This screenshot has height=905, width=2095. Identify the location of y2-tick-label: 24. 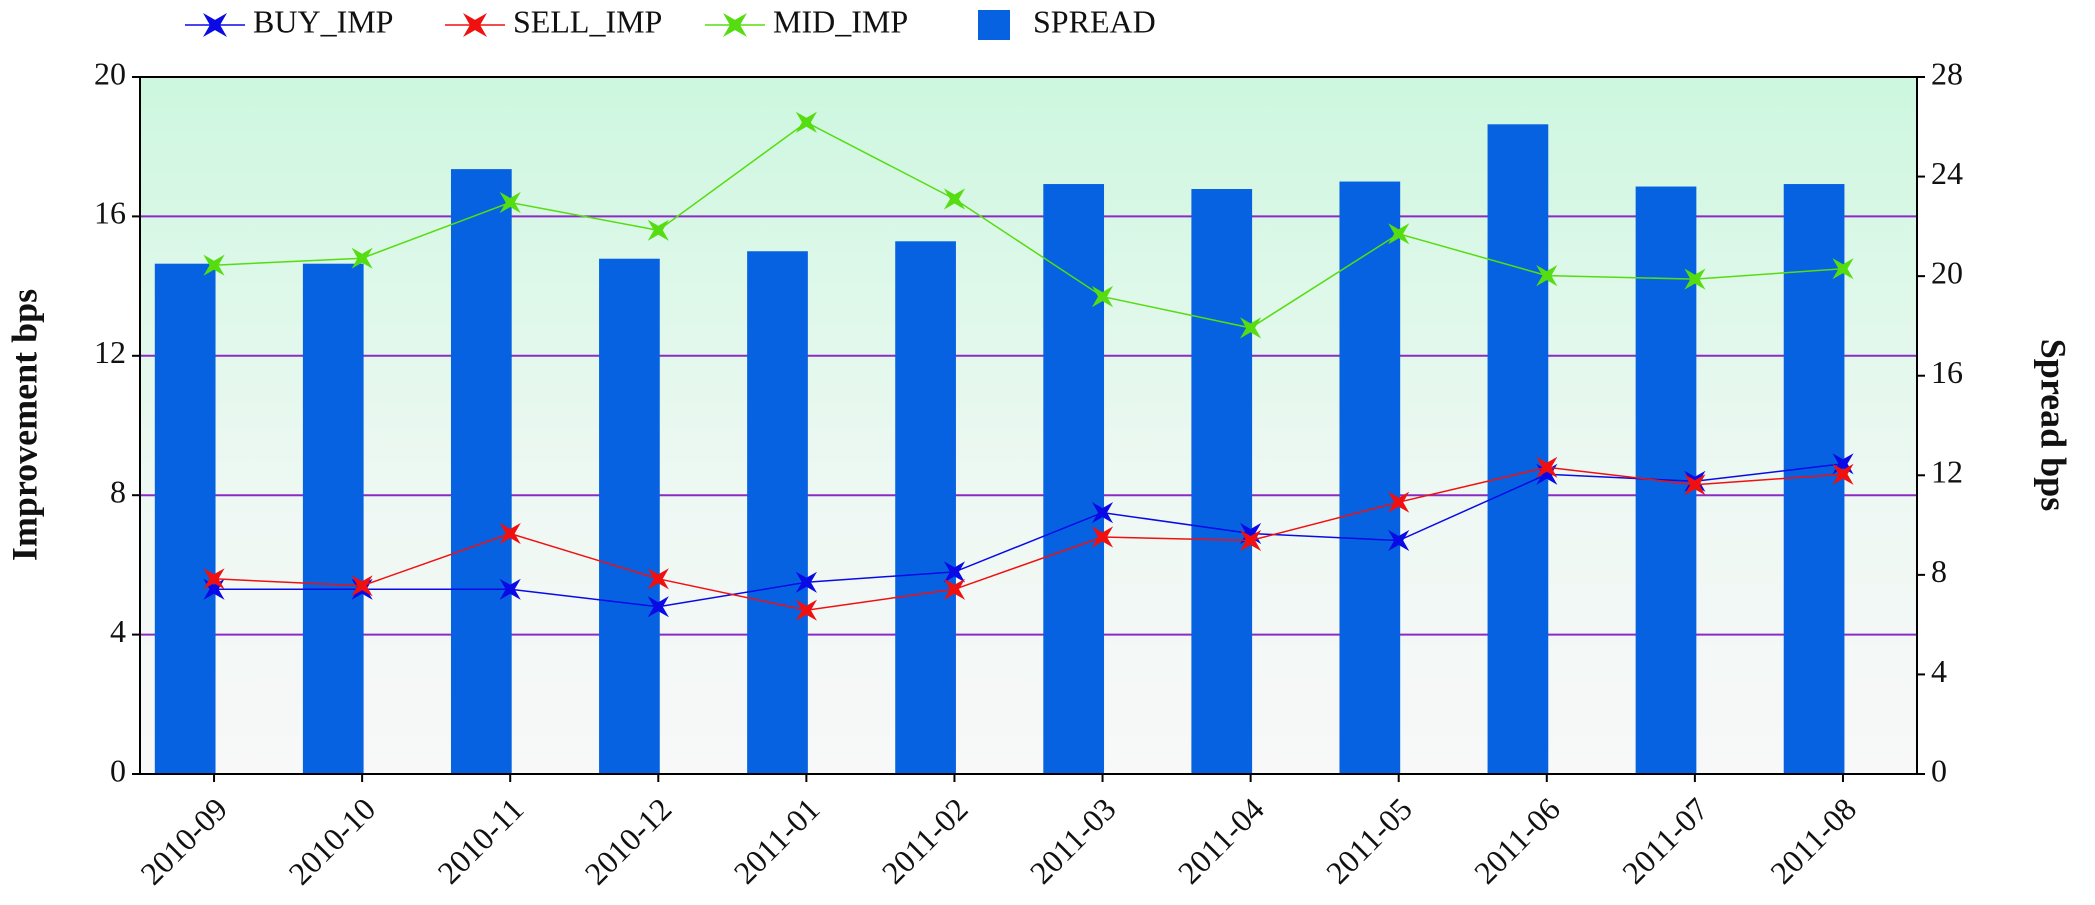
(1947, 173).